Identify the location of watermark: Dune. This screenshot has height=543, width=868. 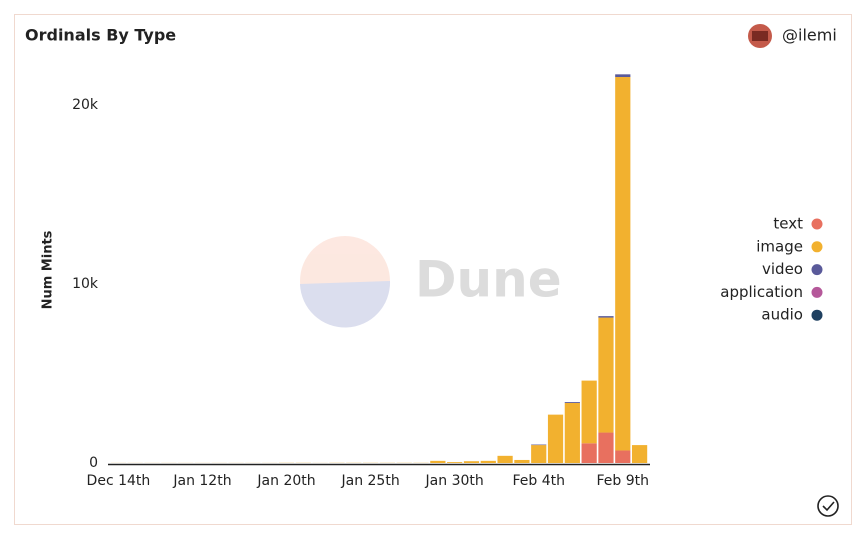
(488, 280).